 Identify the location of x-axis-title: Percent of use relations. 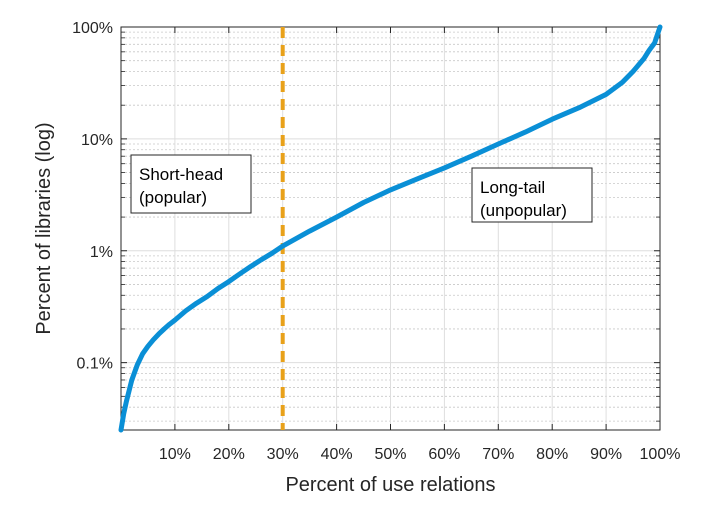
(390, 485).